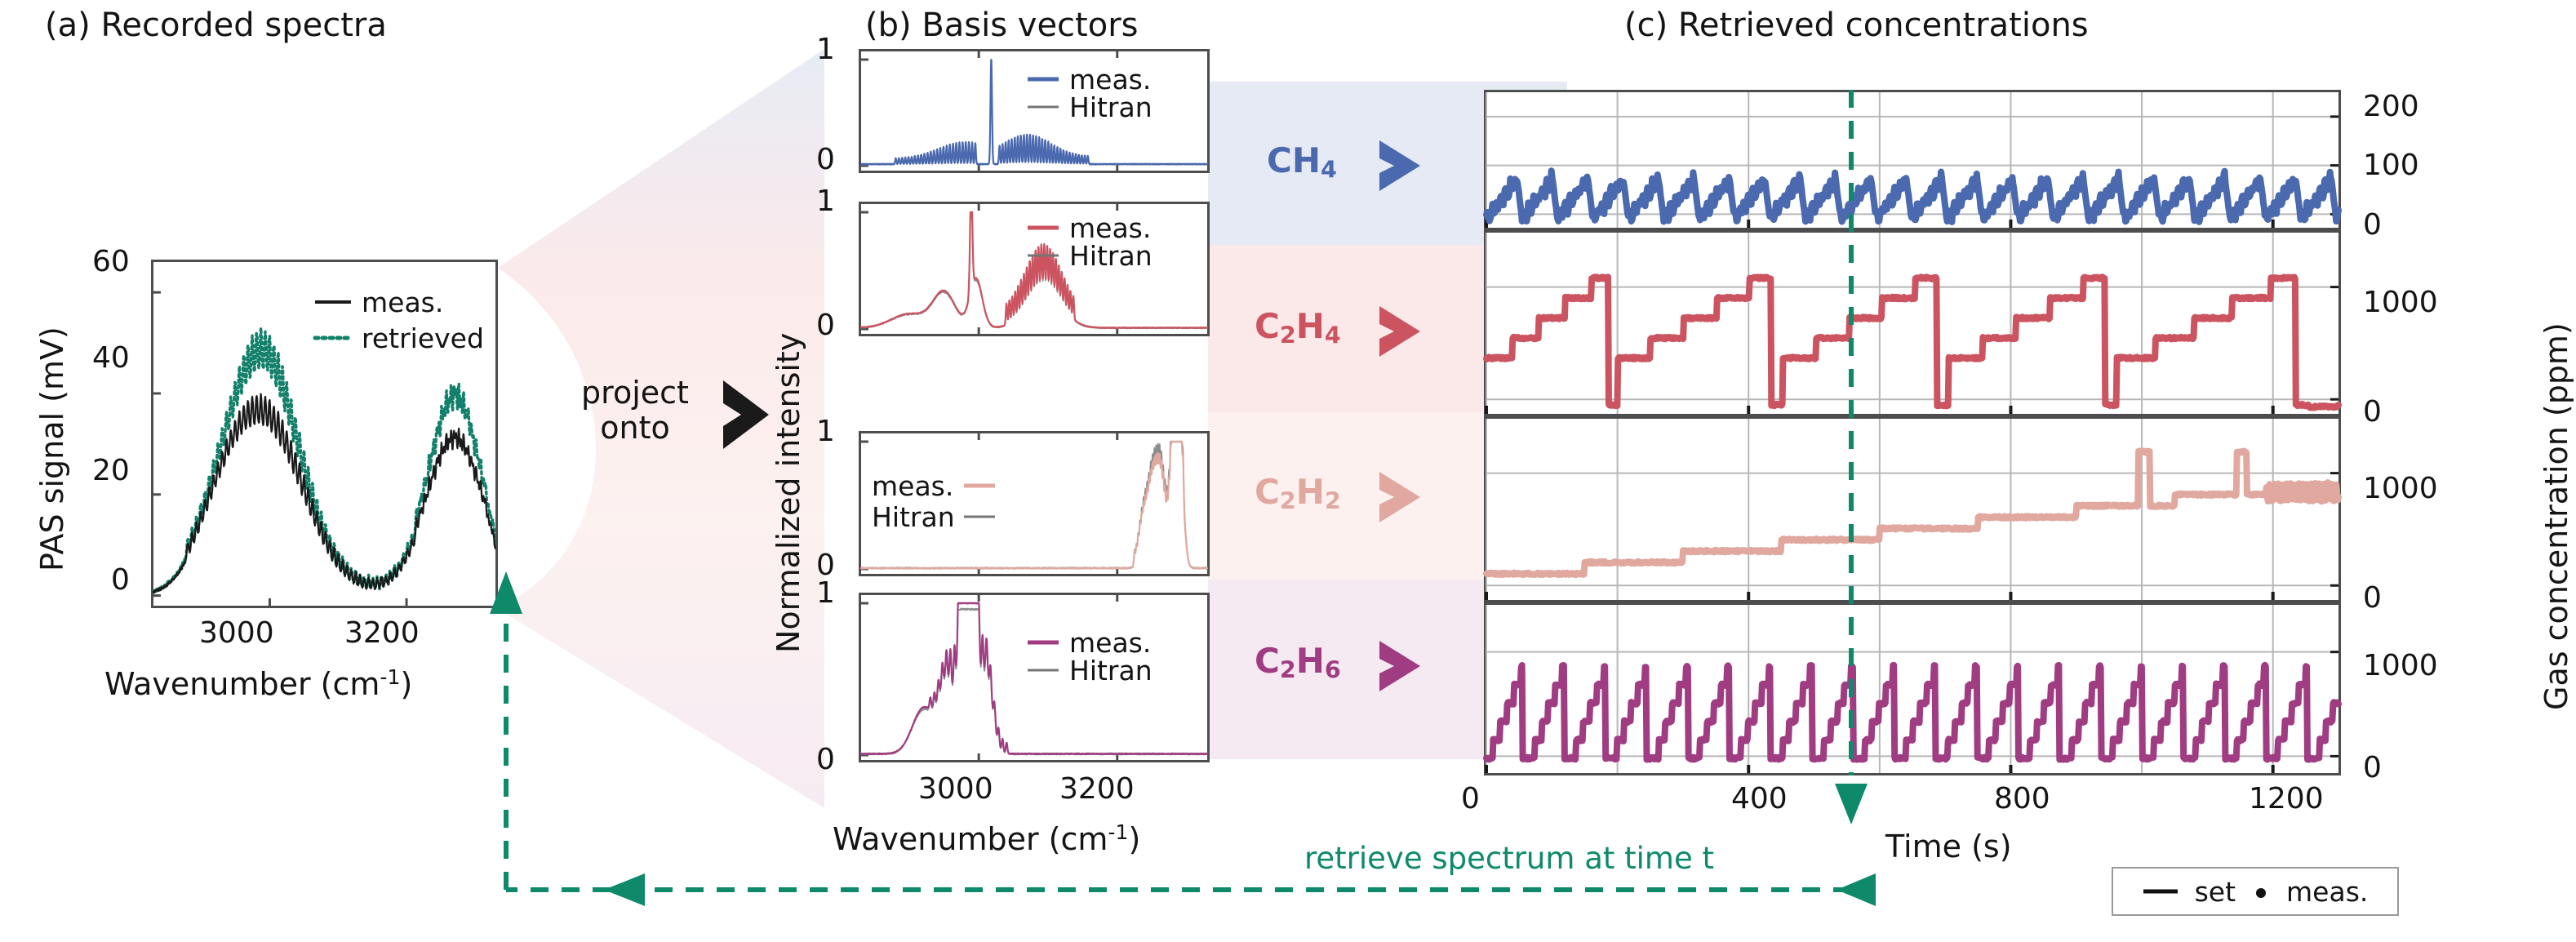 Image resolution: width=2576 pixels, height=942 pixels. What do you see at coordinates (1267, 661) in the screenshot?
I see `molecule-label-c2h6-c: C` at bounding box center [1267, 661].